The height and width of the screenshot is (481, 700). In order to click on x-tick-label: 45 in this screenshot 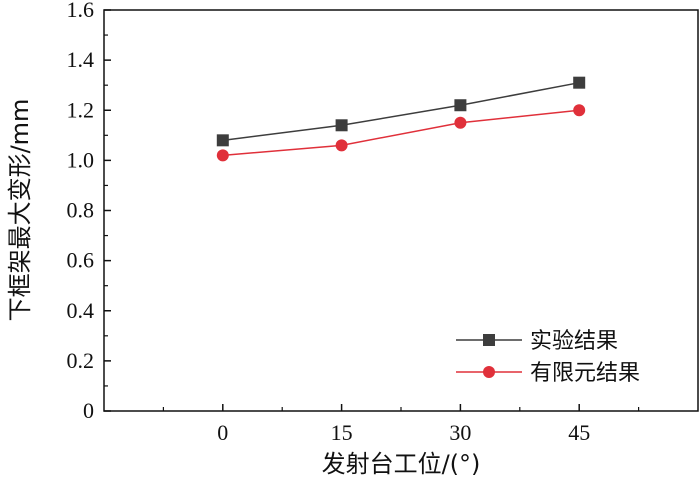, I will do `click(579, 432)`.